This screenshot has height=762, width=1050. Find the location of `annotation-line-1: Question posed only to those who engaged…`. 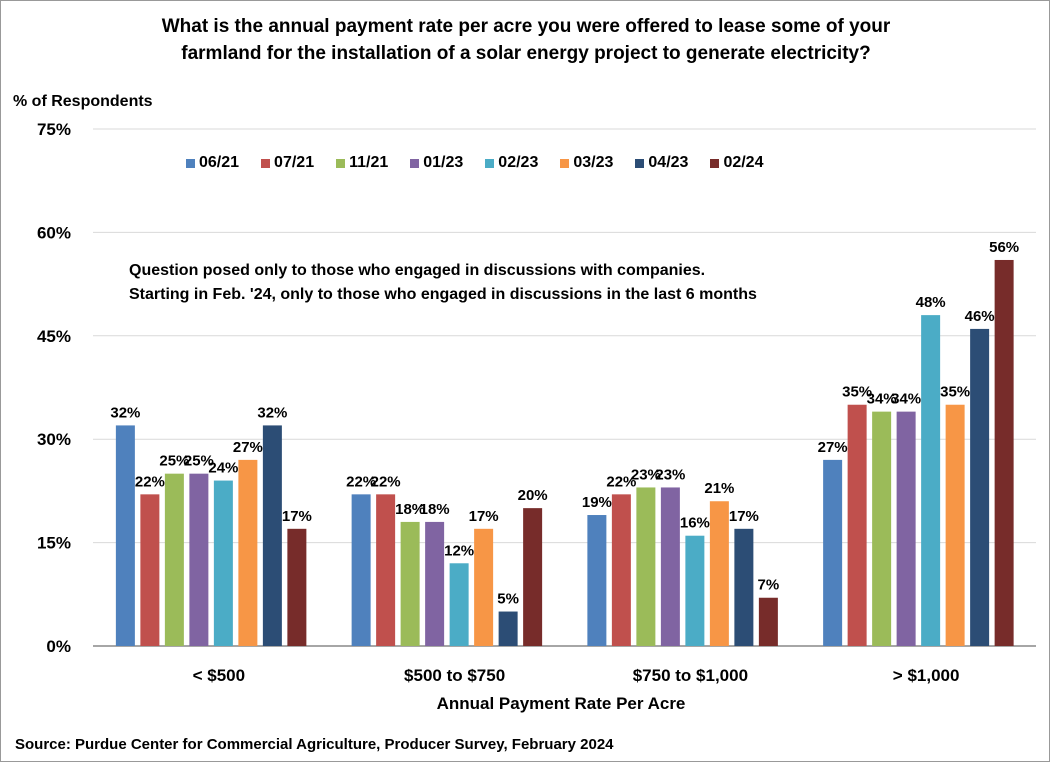

annotation-line-1: Question posed only to those who engaged… is located at coordinates (417, 270).